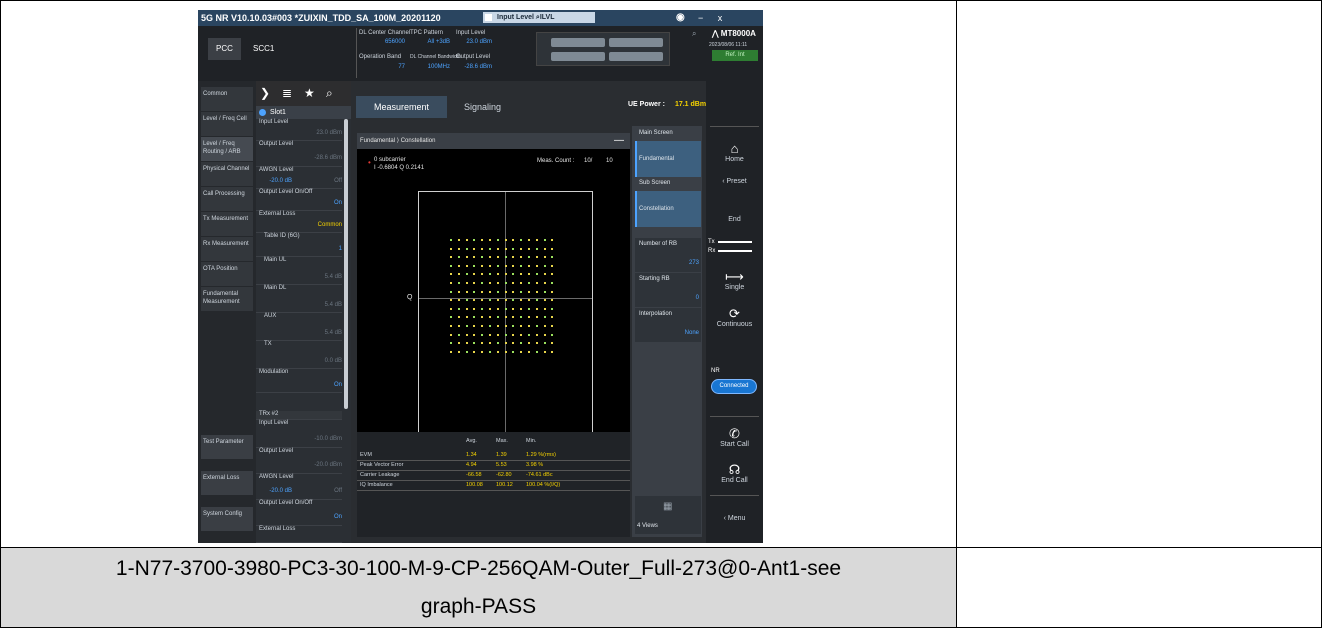 The width and height of the screenshot is (1322, 628). I want to click on preset-button: ‹ Preset, so click(734, 181).